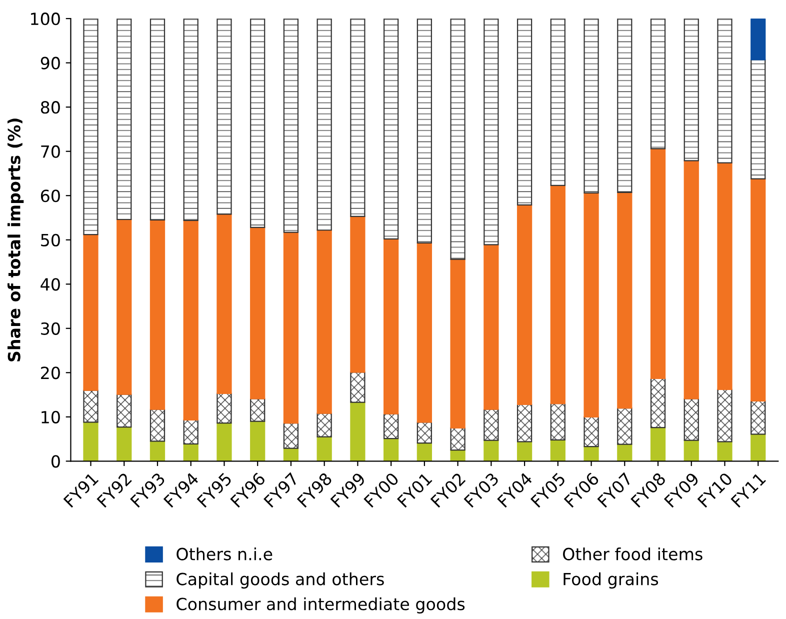  What do you see at coordinates (50, 284) in the screenshot?
I see `y-tick-label: 40` at bounding box center [50, 284].